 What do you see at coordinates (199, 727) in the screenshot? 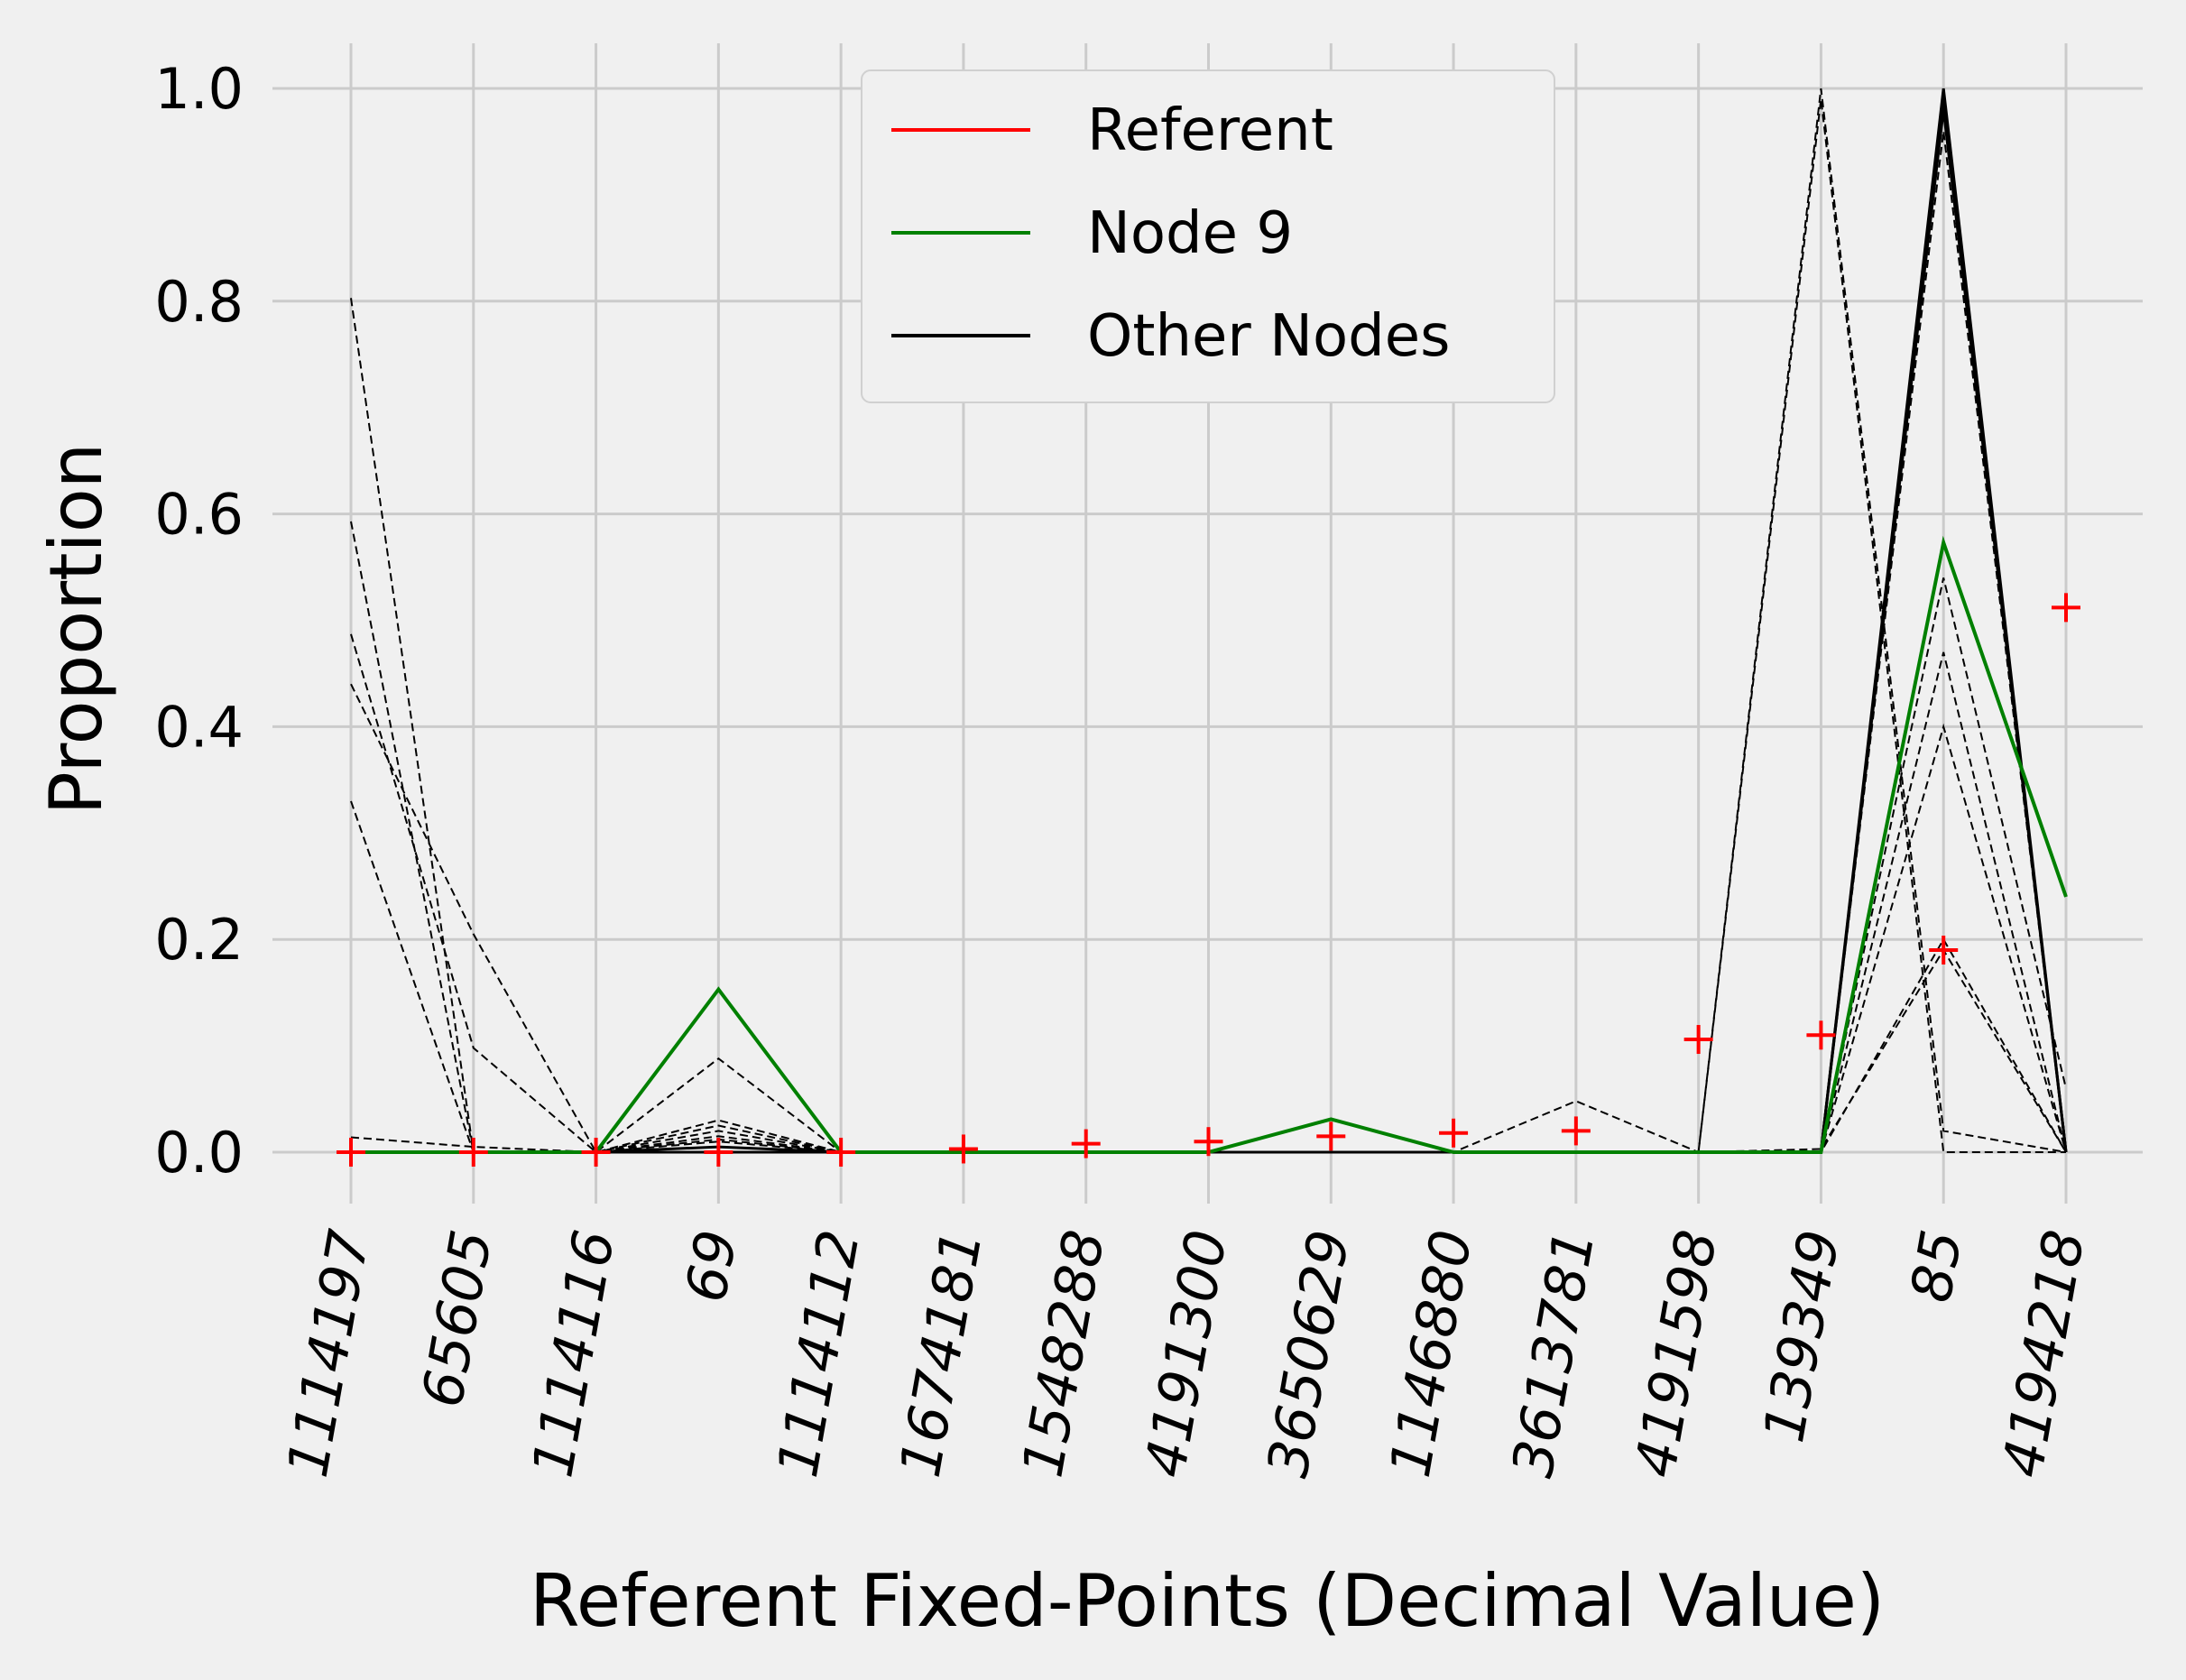
I see `y-tick-label: 0.4` at bounding box center [199, 727].